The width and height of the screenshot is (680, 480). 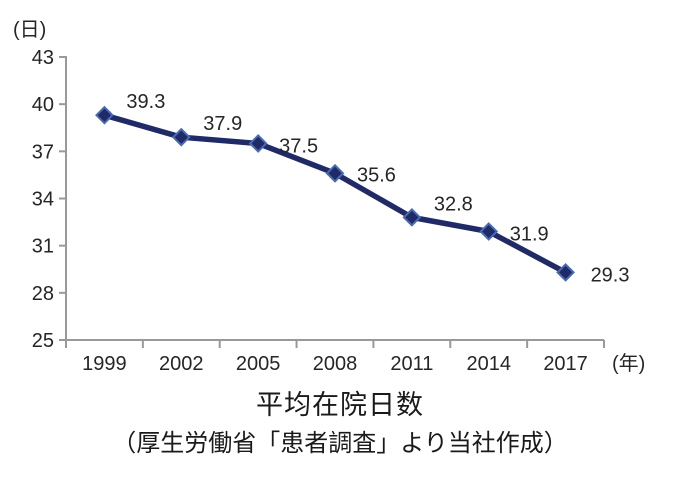 I want to click on x-axis-tick-label: 2017, so click(x=565, y=364).